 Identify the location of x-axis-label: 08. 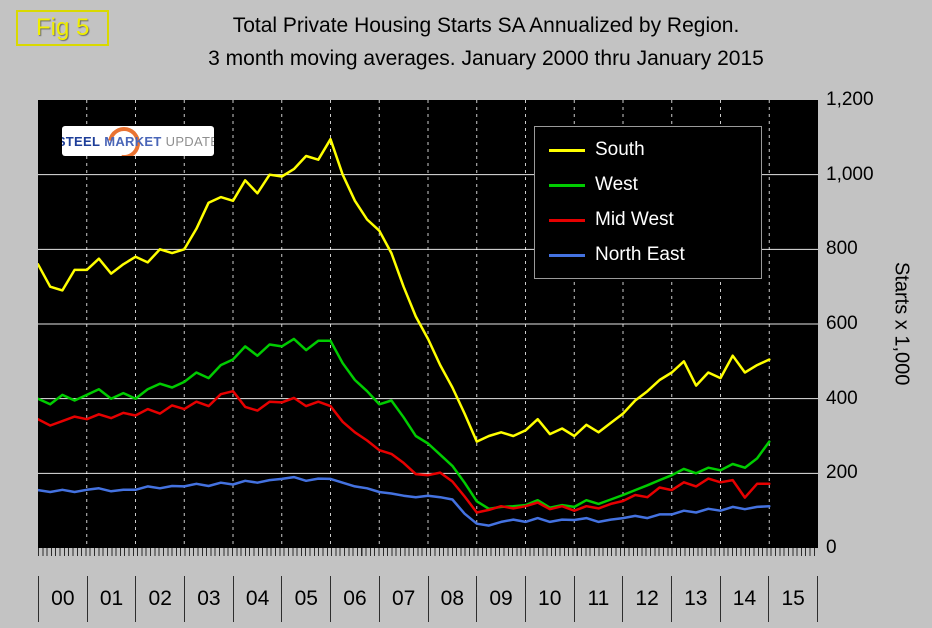
(452, 599).